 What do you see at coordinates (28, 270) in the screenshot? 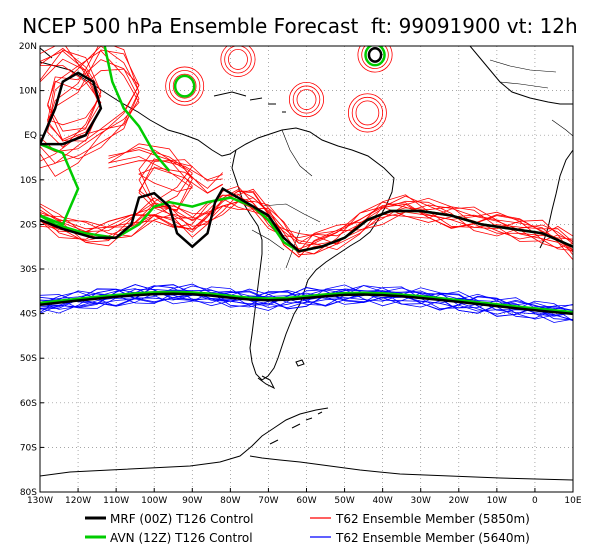
I see `lat-tick-label: 30S` at bounding box center [28, 270].